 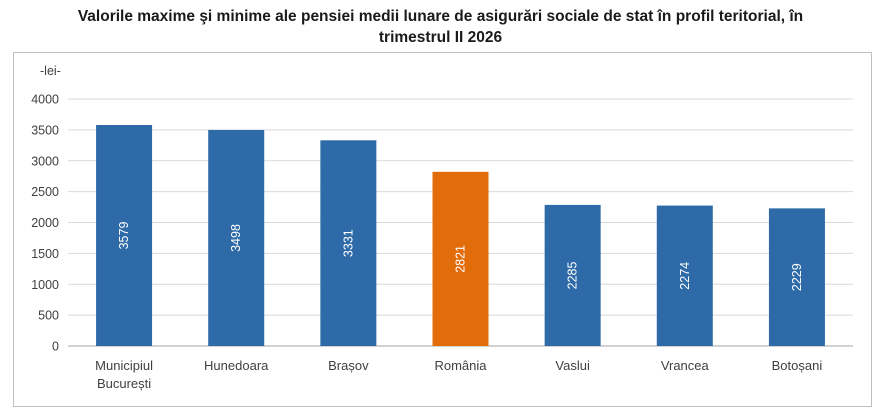 What do you see at coordinates (124, 365) in the screenshot?
I see `category-label: Municipiul` at bounding box center [124, 365].